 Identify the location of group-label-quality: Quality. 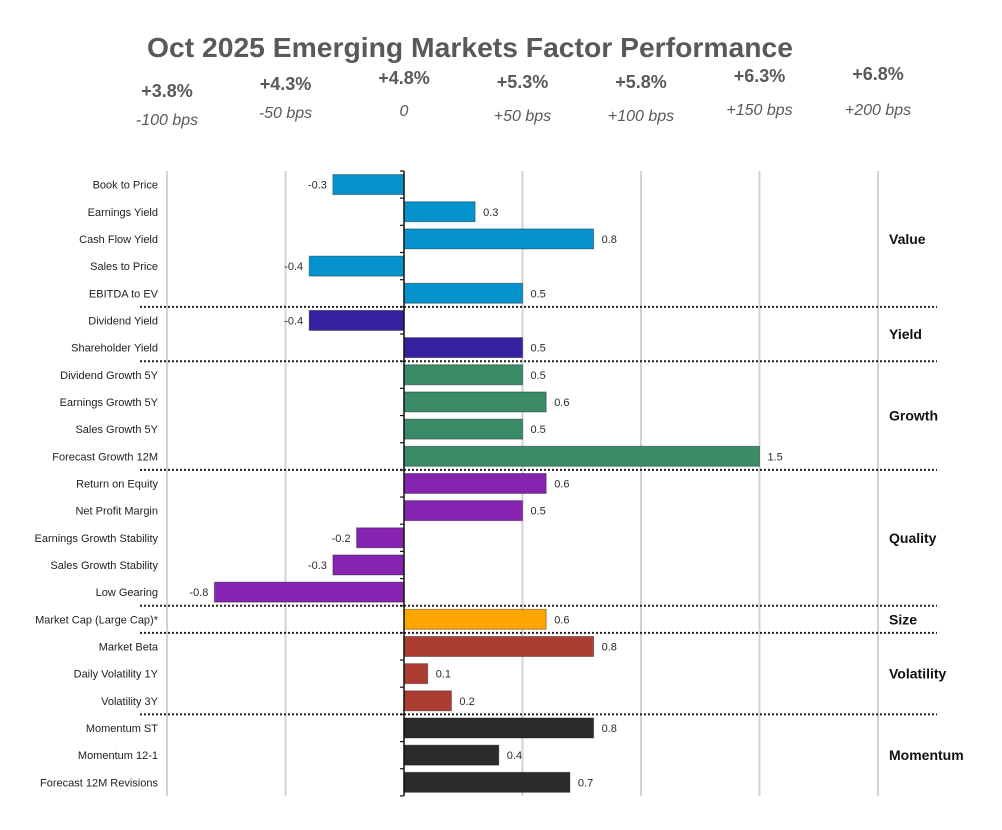
(913, 538).